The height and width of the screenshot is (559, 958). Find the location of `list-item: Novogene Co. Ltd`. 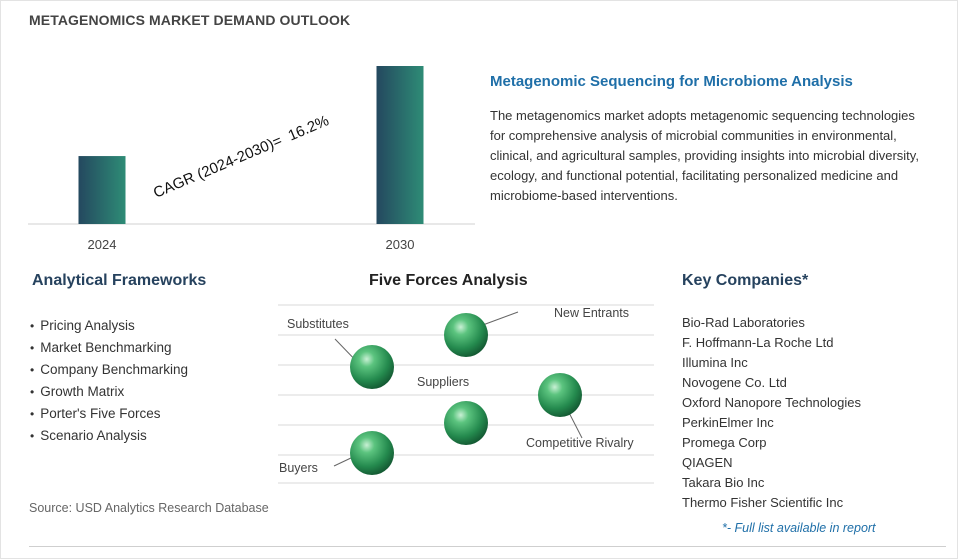

list-item: Novogene Co. Ltd is located at coordinates (734, 382).